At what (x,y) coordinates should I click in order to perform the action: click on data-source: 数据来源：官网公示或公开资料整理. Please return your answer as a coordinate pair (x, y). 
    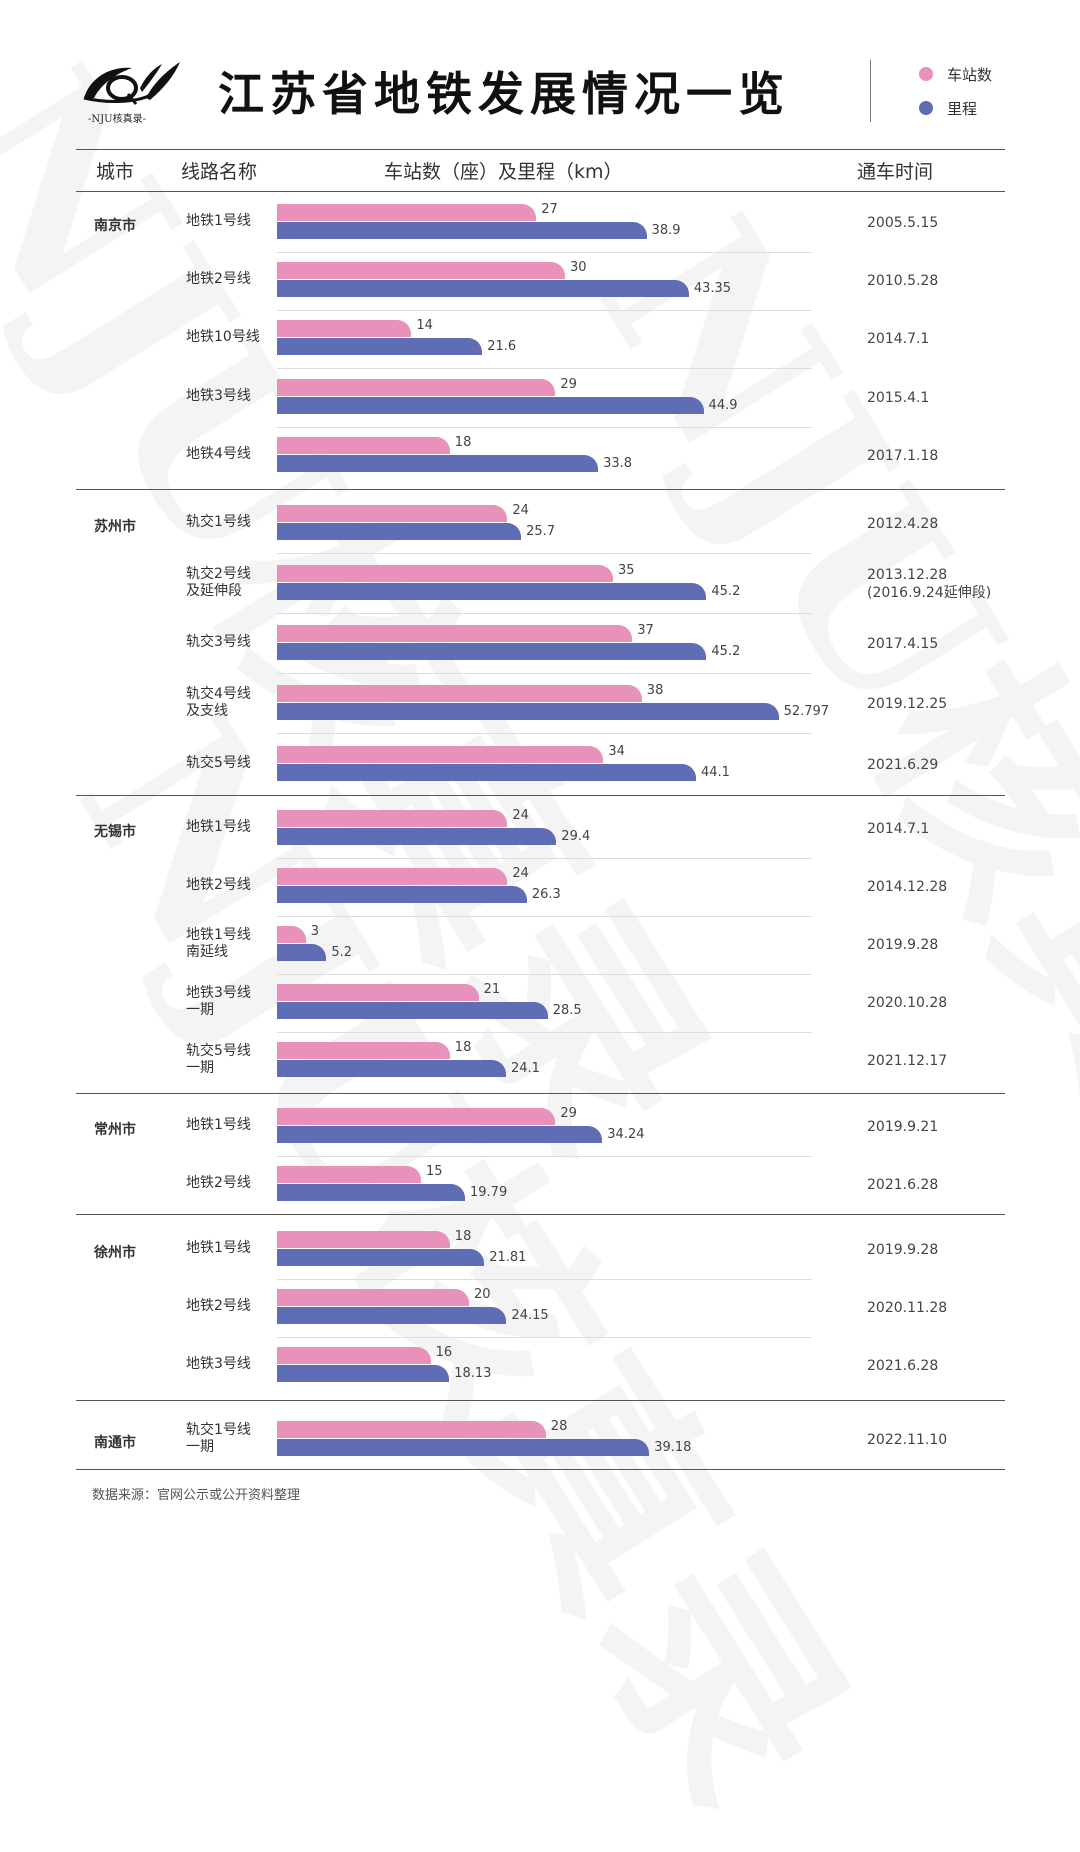
    Looking at the image, I should click on (196, 1495).